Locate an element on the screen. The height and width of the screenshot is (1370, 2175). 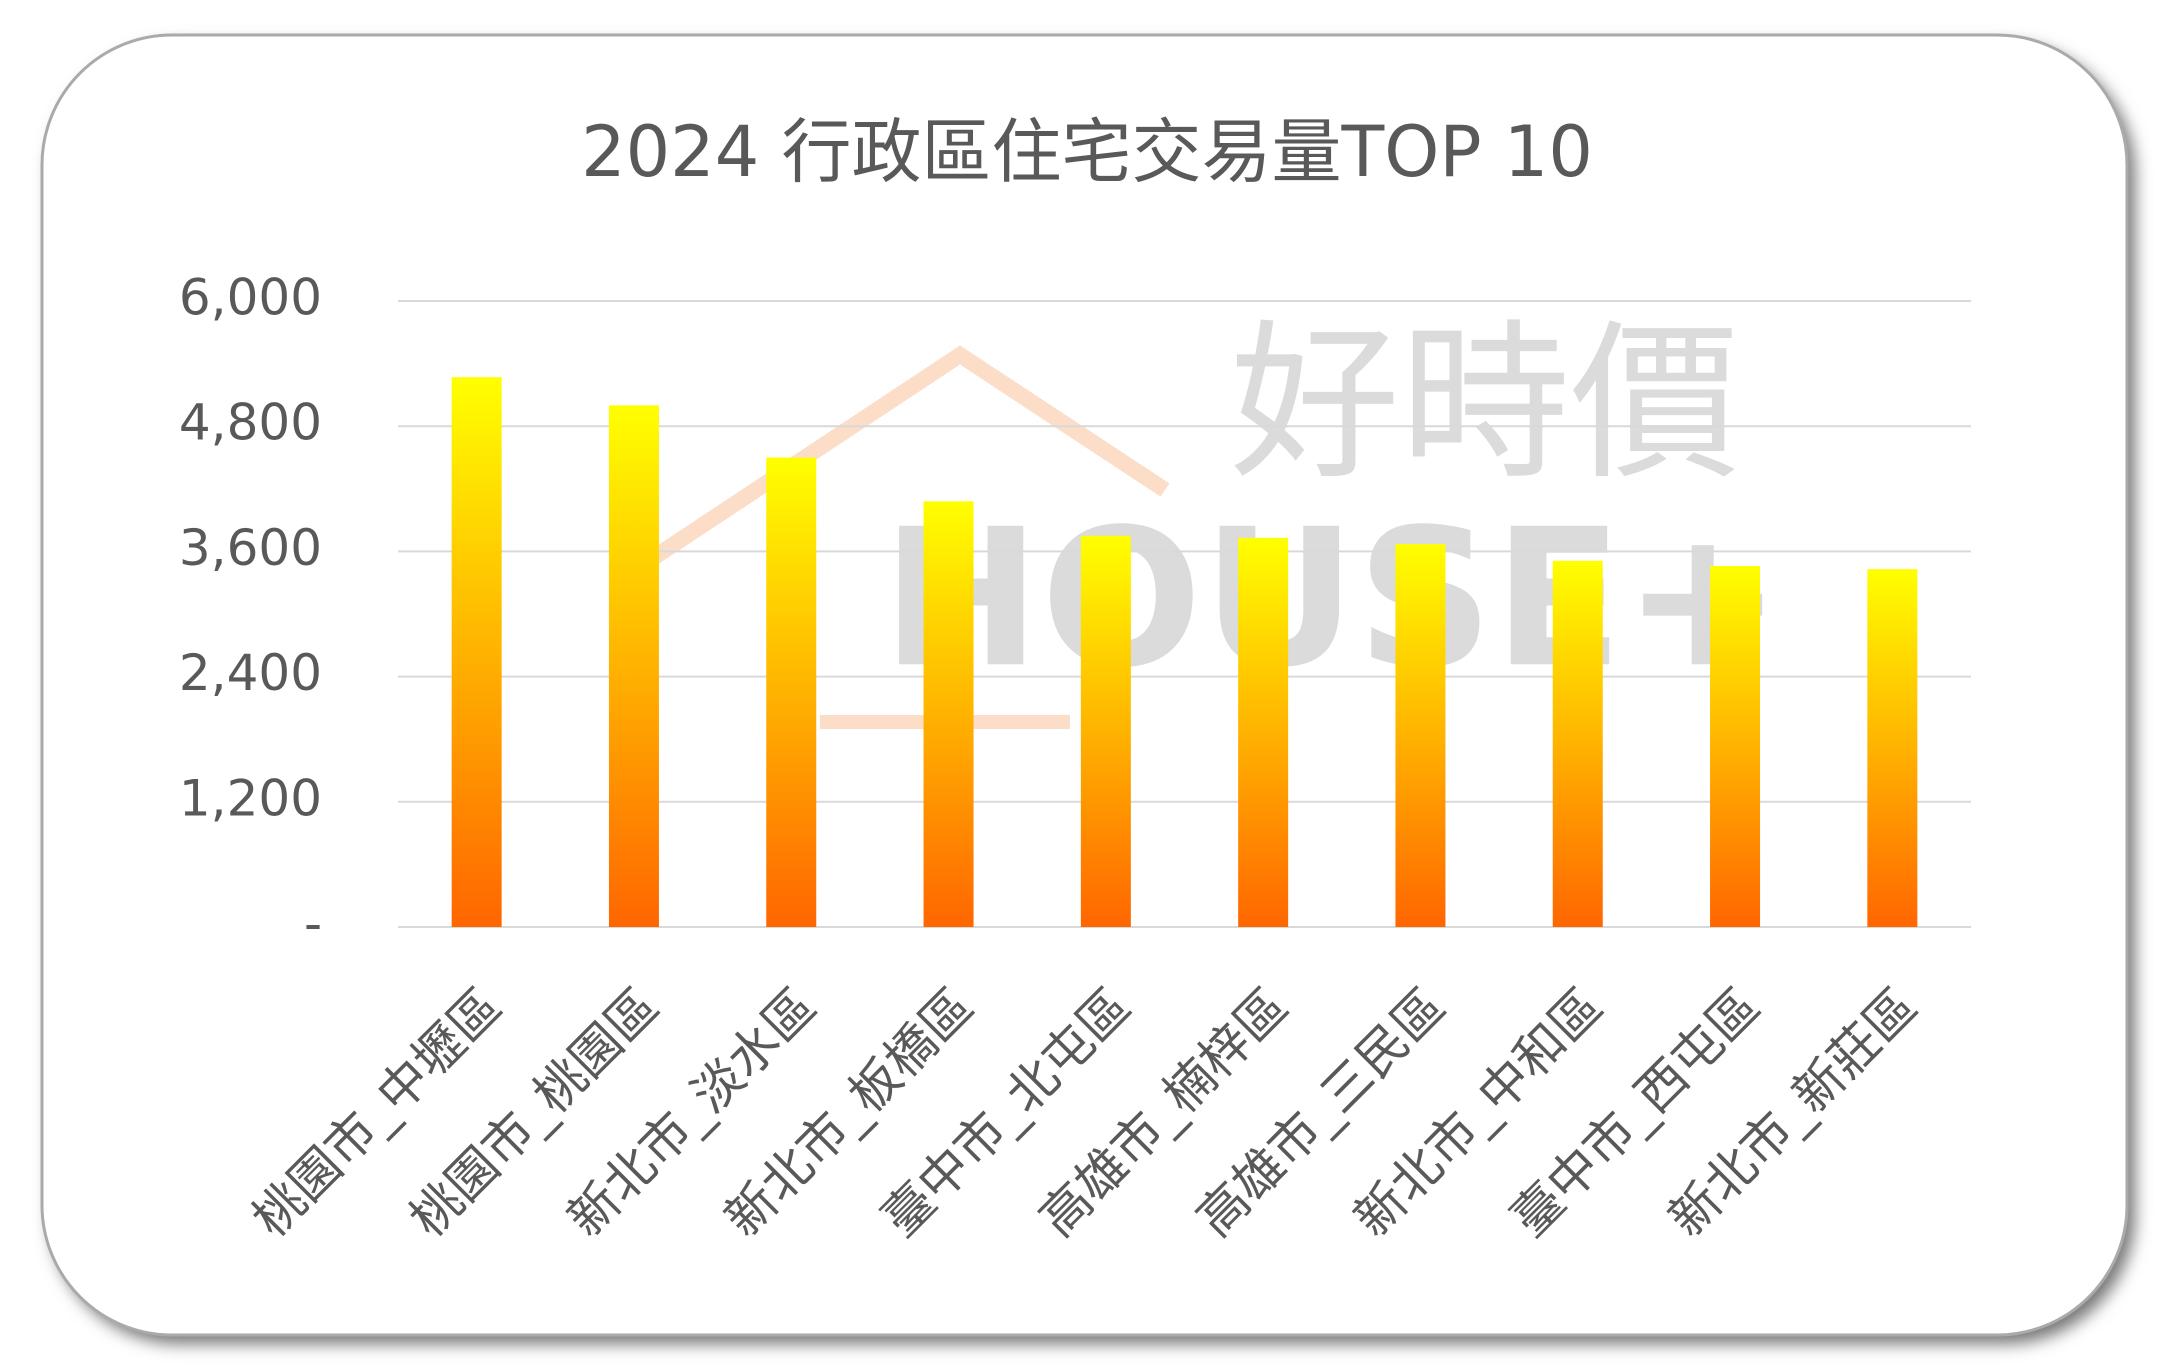
logo-roof is located at coordinates (907, 456).